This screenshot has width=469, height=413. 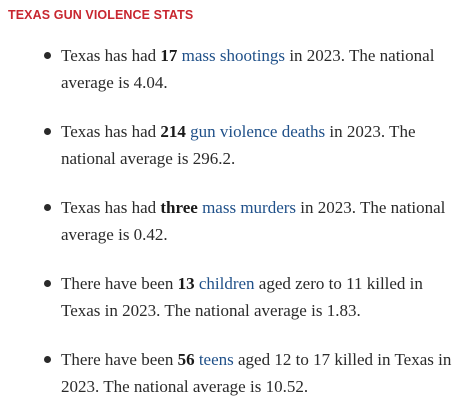 I want to click on gun-violence-deaths-link: gun violence deaths, so click(x=258, y=131).